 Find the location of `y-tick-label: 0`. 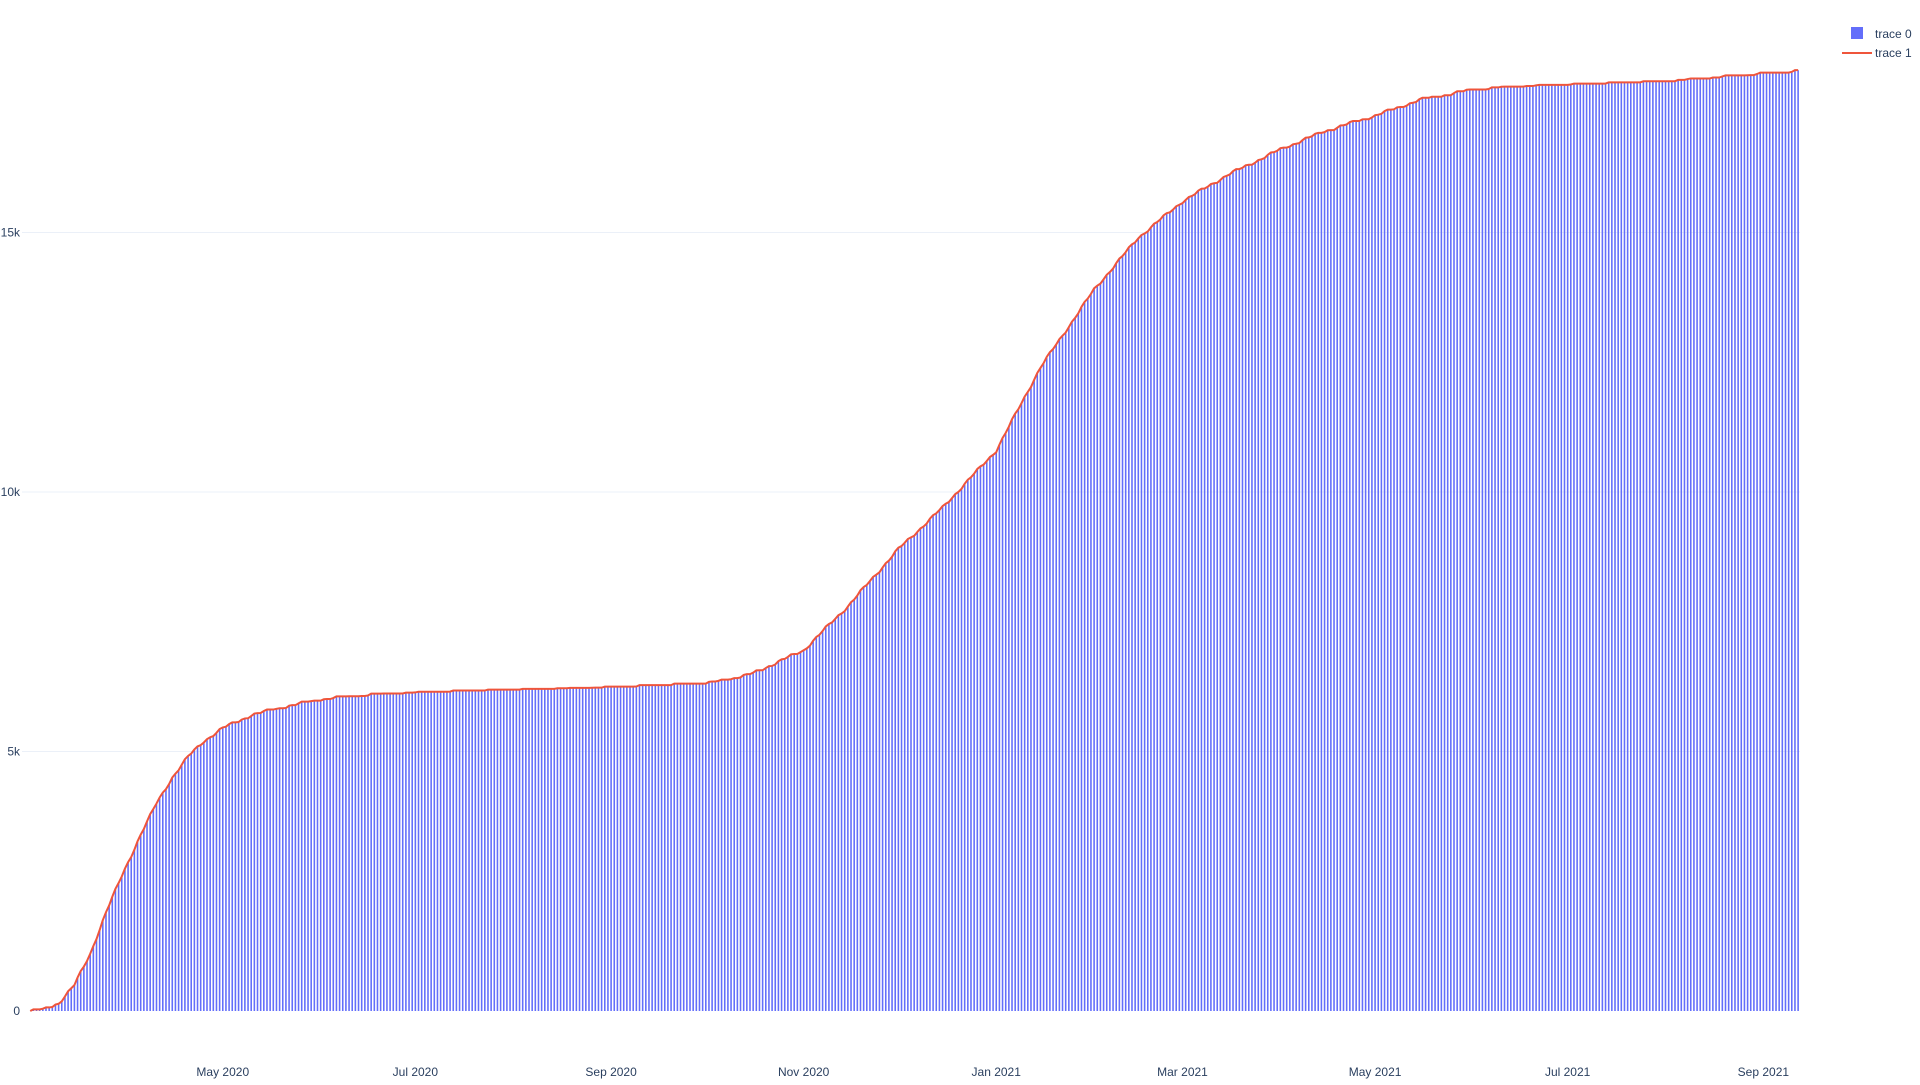

y-tick-label: 0 is located at coordinates (16, 1011).